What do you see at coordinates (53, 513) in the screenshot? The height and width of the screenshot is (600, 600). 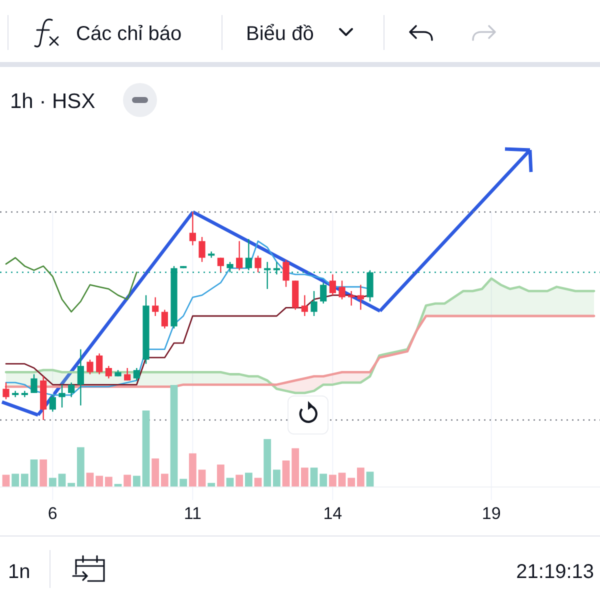 I see `x-tick-label: 6` at bounding box center [53, 513].